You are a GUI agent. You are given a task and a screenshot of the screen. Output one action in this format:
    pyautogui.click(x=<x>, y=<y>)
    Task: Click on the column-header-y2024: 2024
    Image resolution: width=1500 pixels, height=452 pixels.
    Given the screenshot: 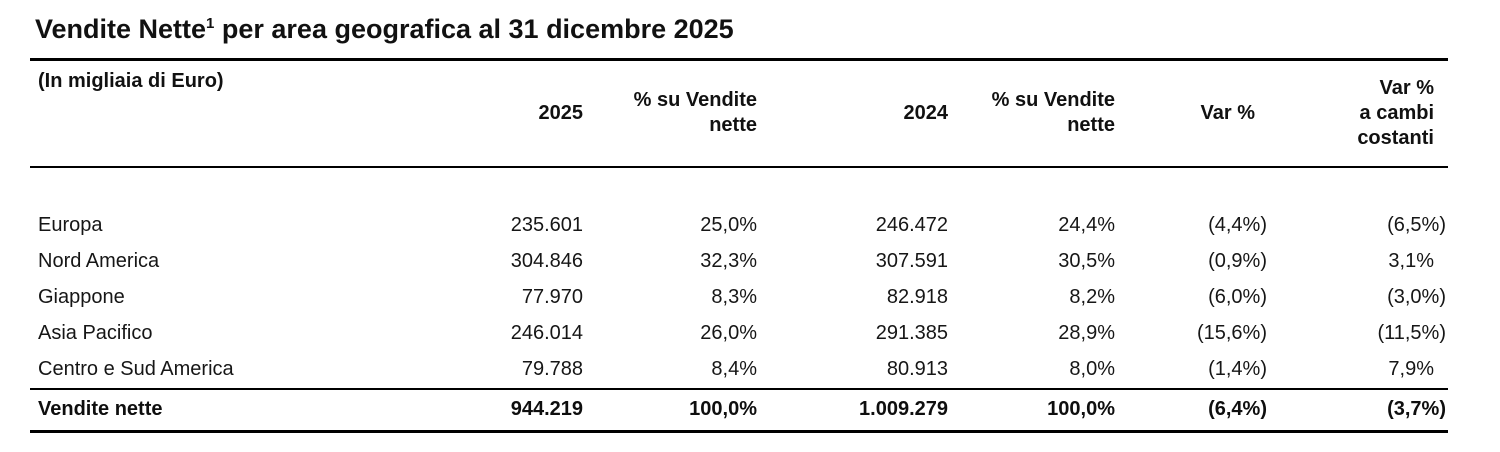 What is the action you would take?
    pyautogui.click(x=866, y=113)
    